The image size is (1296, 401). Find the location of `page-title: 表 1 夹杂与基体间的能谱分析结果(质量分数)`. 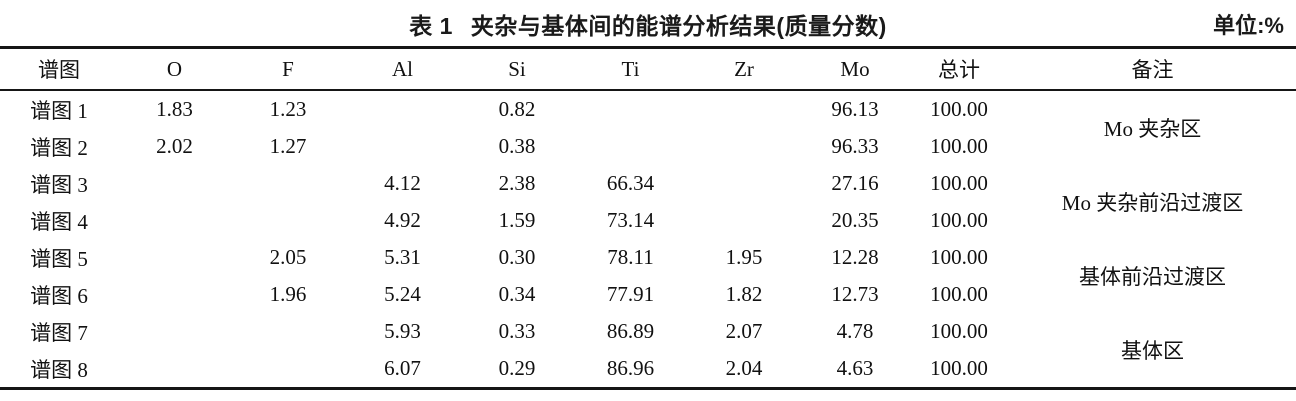

page-title: 表 1 夹杂与基体间的能谱分析结果(质量分数) is located at coordinates (648, 24).